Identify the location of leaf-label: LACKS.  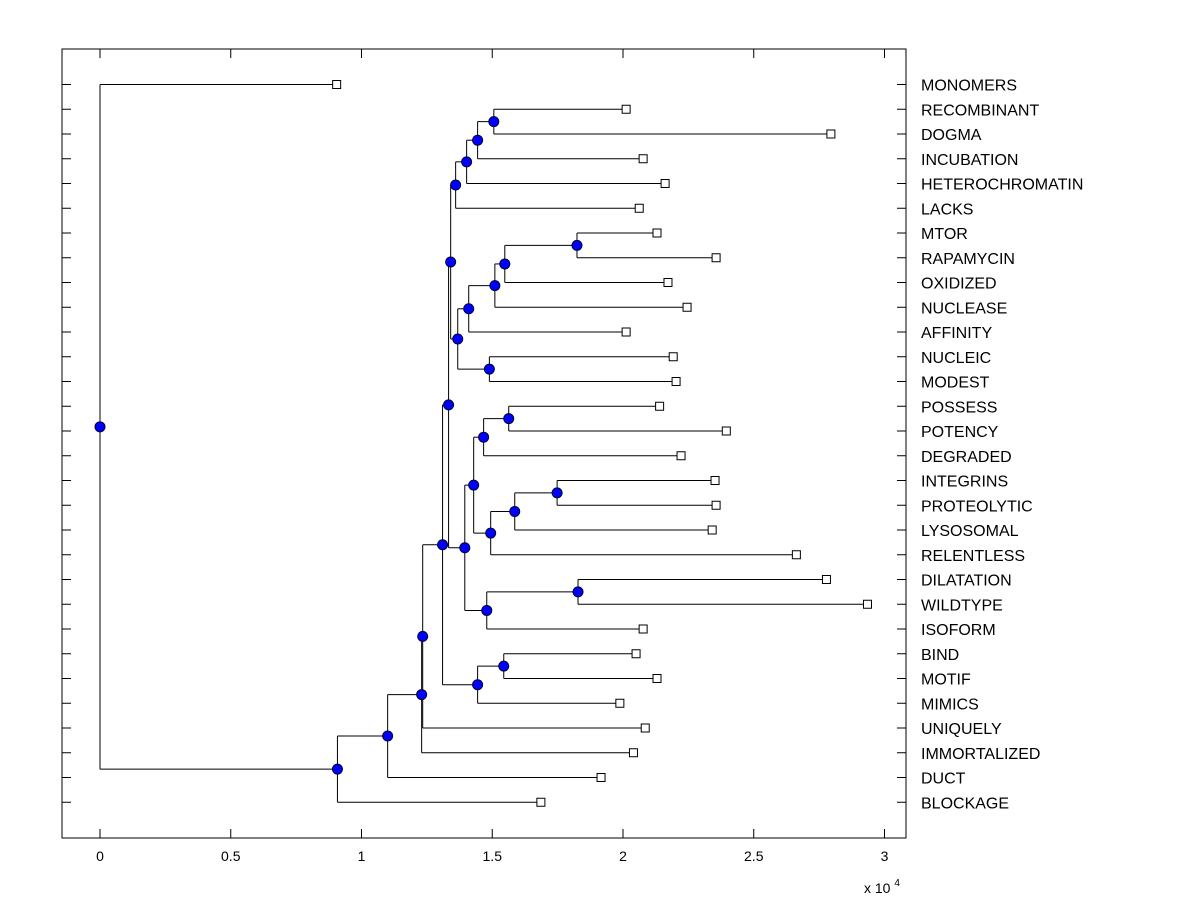
(947, 209).